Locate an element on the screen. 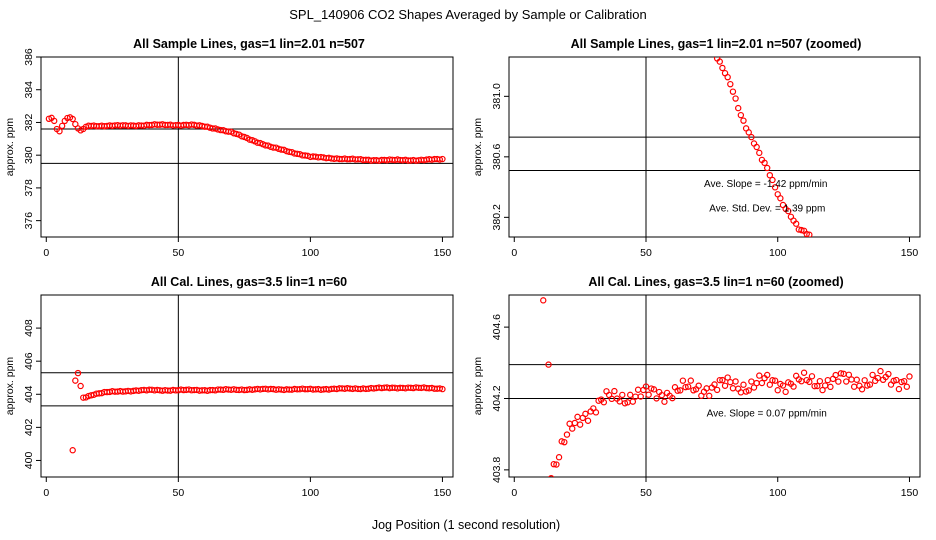 The height and width of the screenshot is (540, 936). y-tick-label: 404.2 is located at coordinates (497, 398).